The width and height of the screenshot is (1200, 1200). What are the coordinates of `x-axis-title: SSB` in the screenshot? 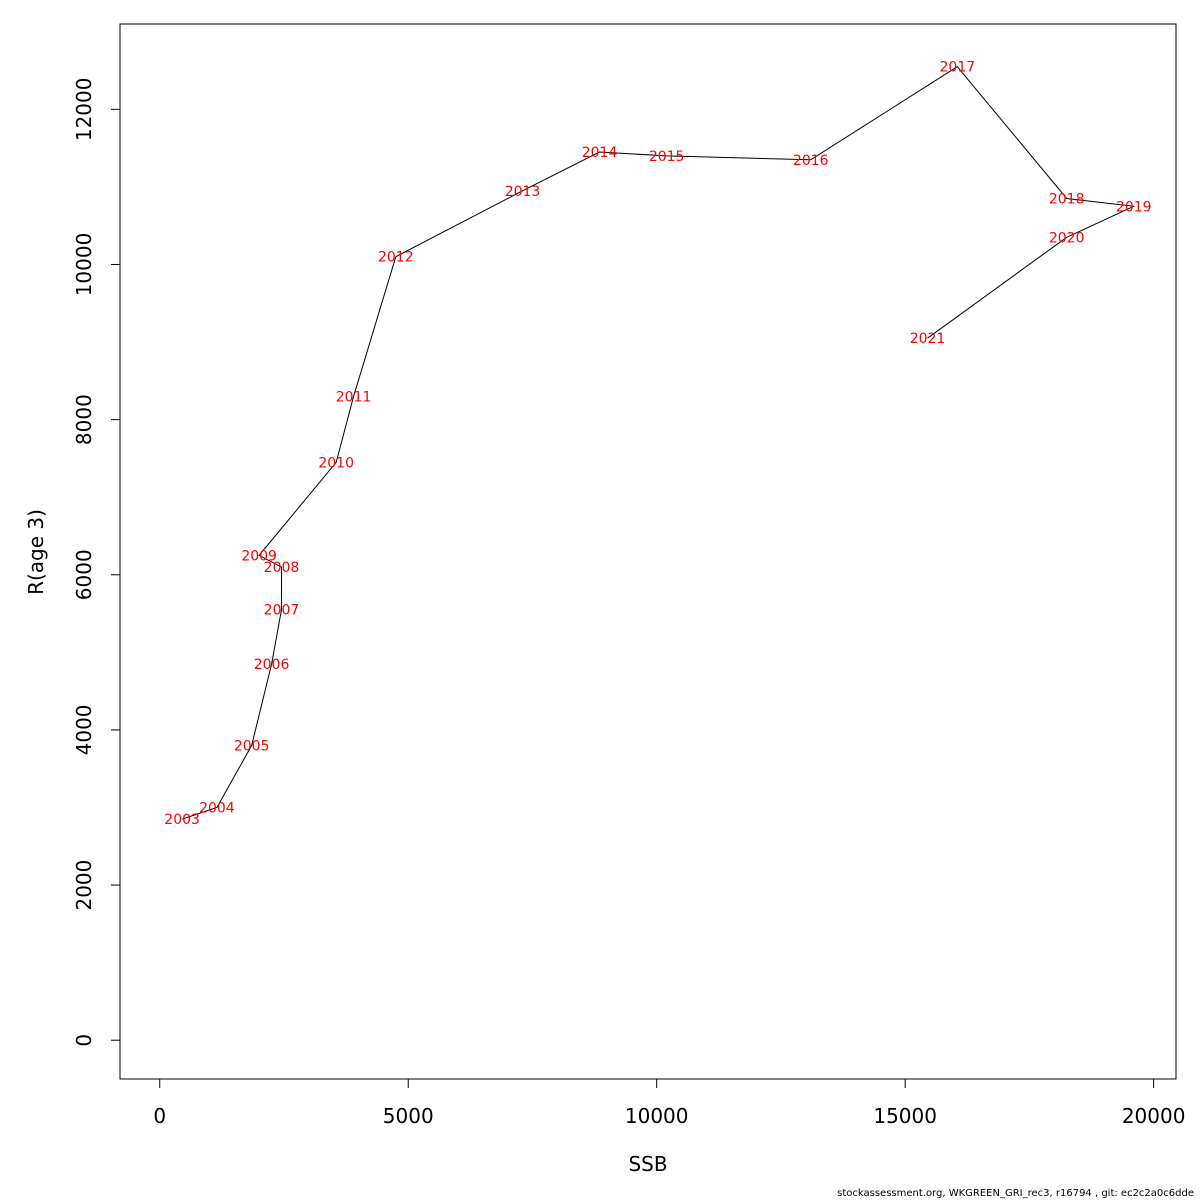 It's located at (647, 1164).